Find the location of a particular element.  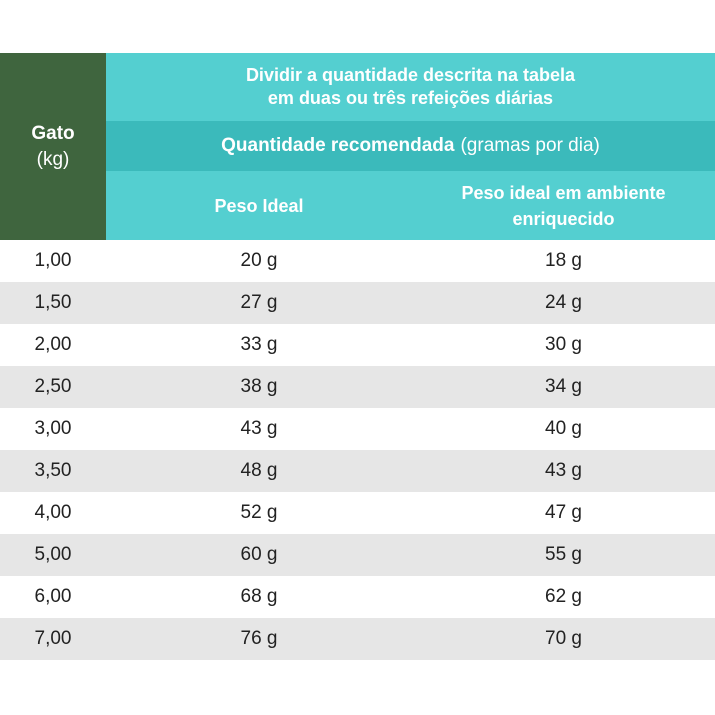

weight-cell: 1,00 is located at coordinates (53, 260).